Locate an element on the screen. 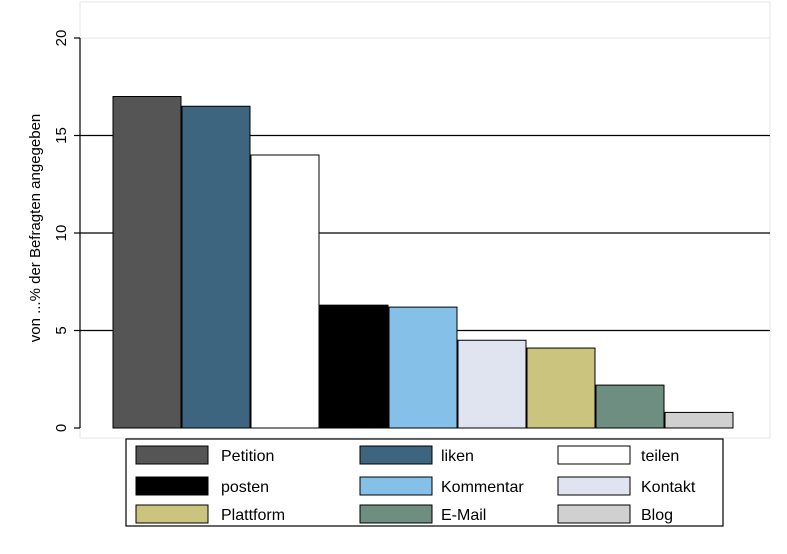 The height and width of the screenshot is (554, 787). legend-swatch-e-mail is located at coordinates (396, 514).